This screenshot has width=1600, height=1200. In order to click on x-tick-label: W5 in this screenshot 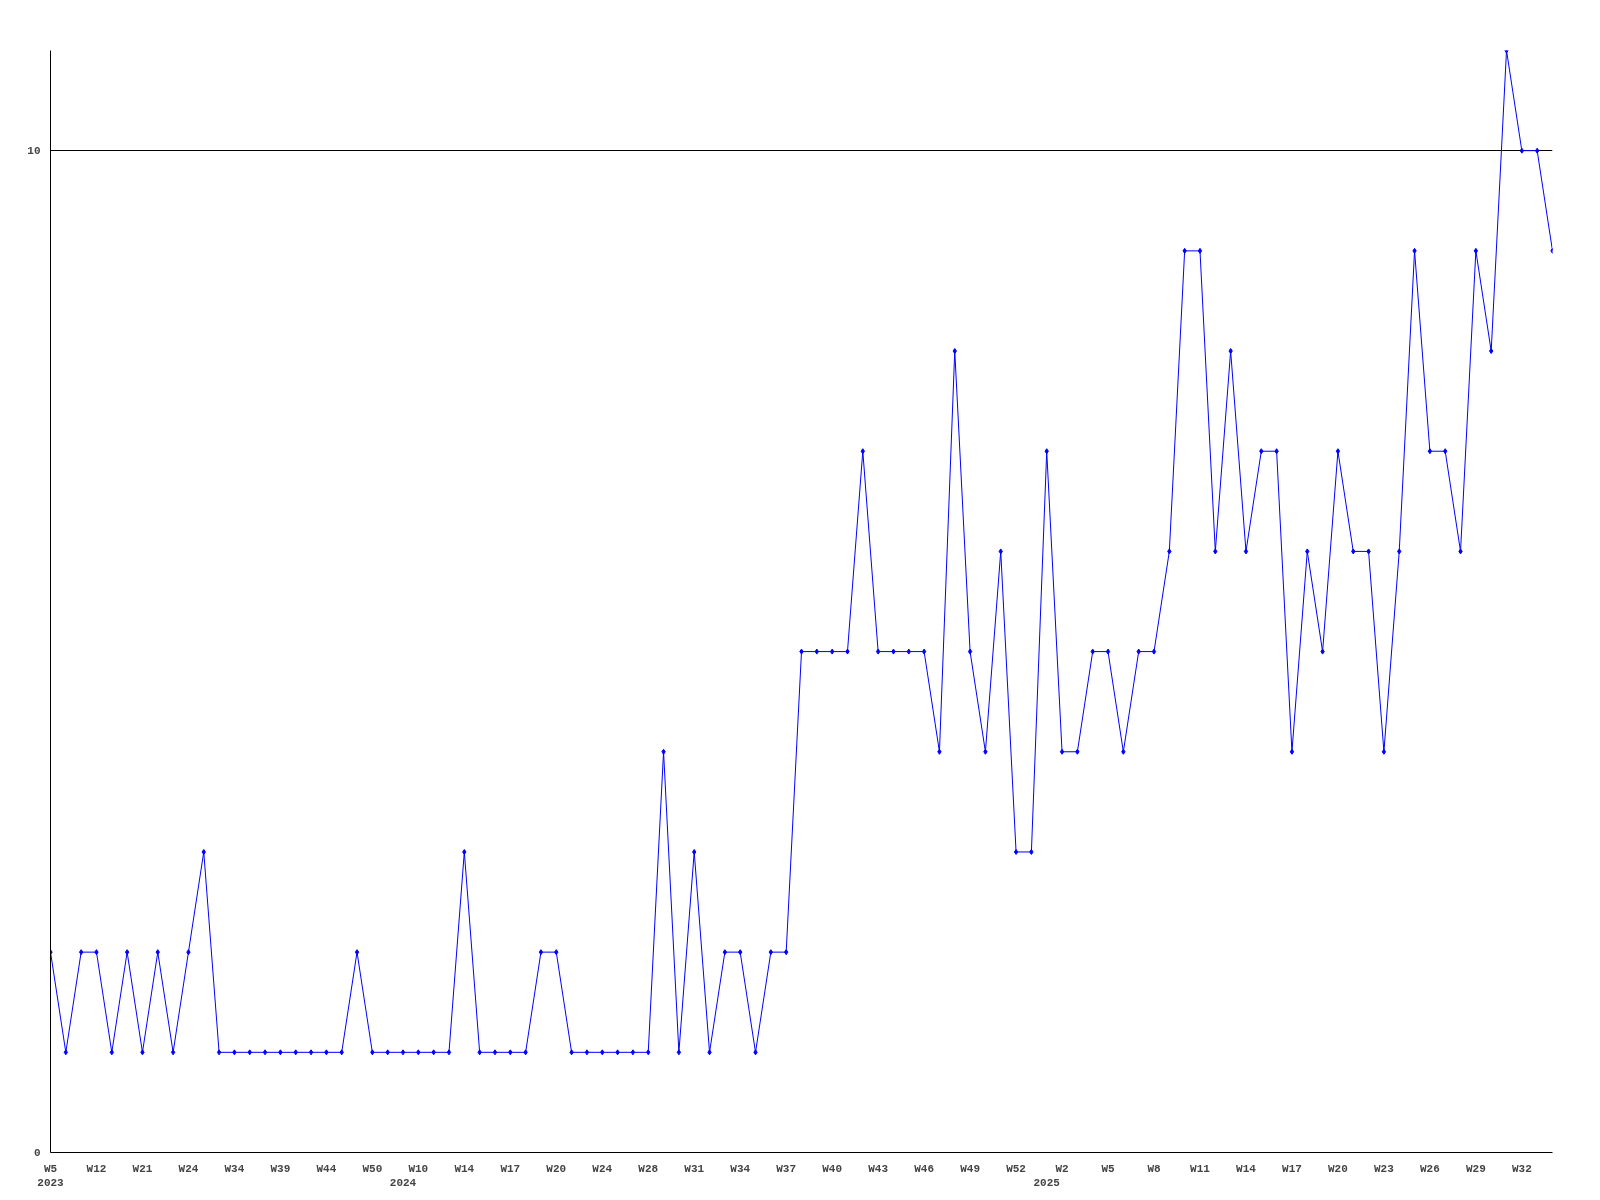, I will do `click(1108, 1168)`.